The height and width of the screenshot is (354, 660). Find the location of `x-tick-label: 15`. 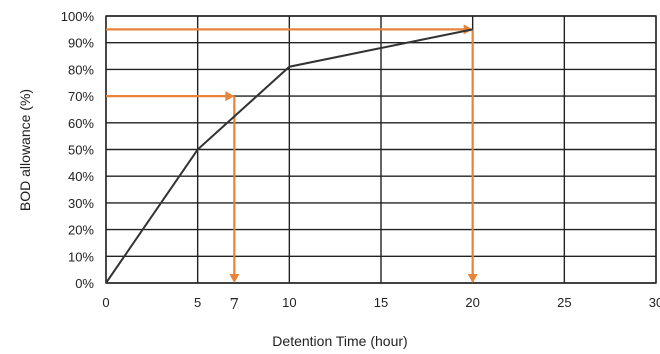

x-tick-label: 15 is located at coordinates (381, 302).